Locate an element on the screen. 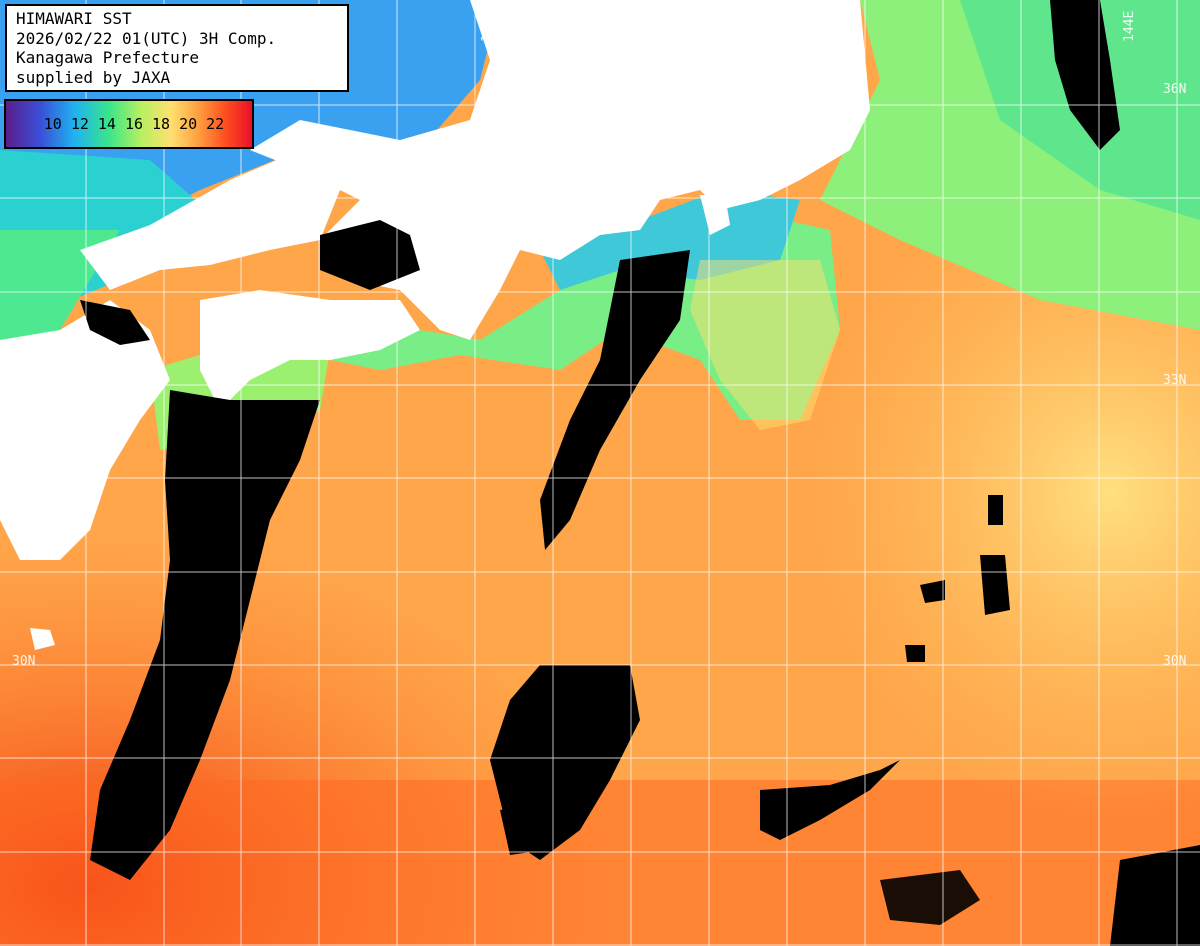  cloud-south-right is located at coordinates (930, 897).